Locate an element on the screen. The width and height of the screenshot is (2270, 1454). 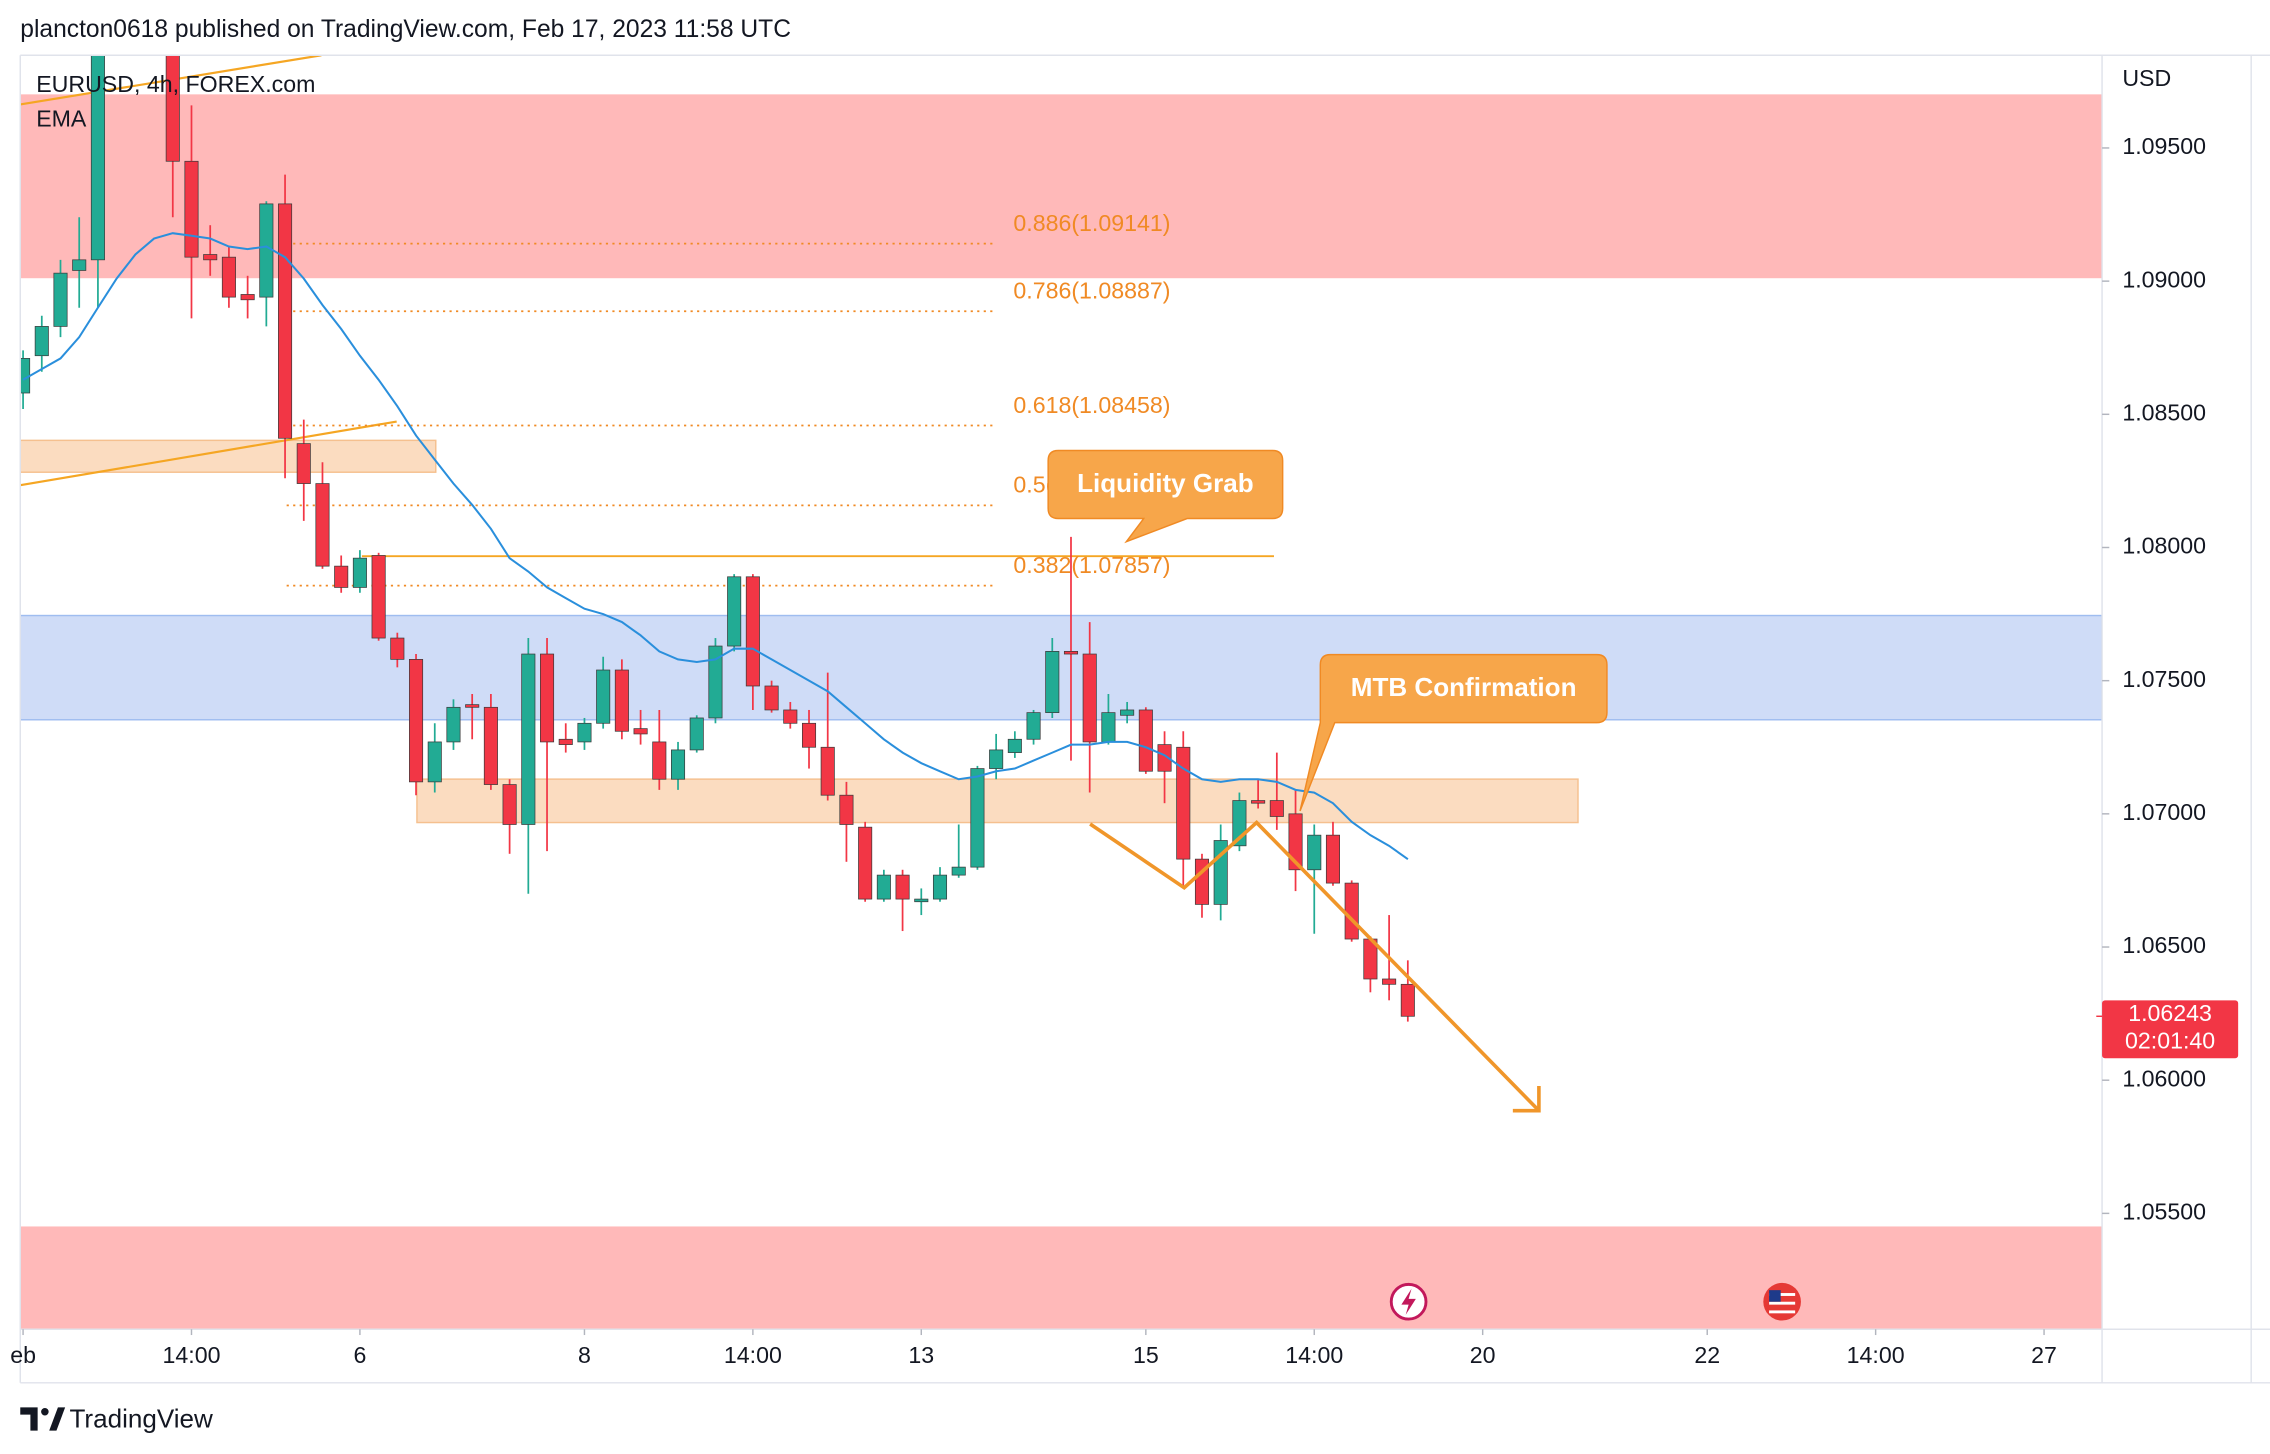
y-tick-label: 1.07500 is located at coordinates (2164, 679).